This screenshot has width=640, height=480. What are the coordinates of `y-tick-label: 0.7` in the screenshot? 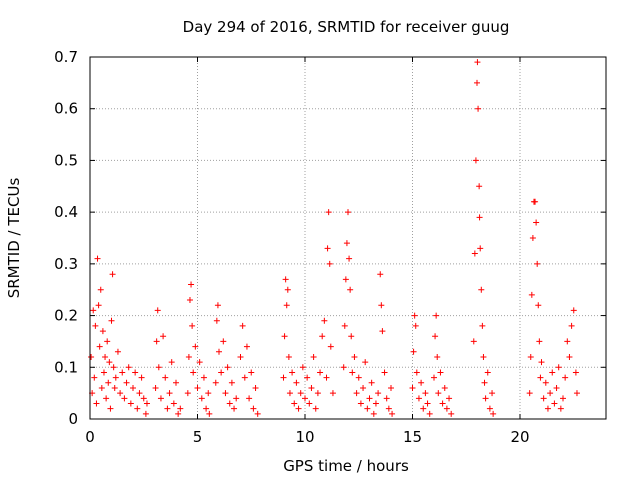 It's located at (66, 57).